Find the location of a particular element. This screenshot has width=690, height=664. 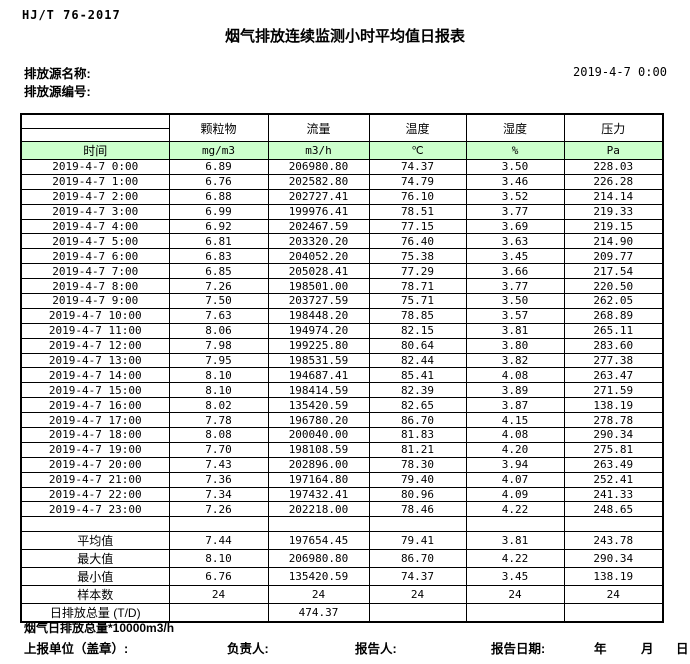

value-cell: 80.96 is located at coordinates (417, 494).